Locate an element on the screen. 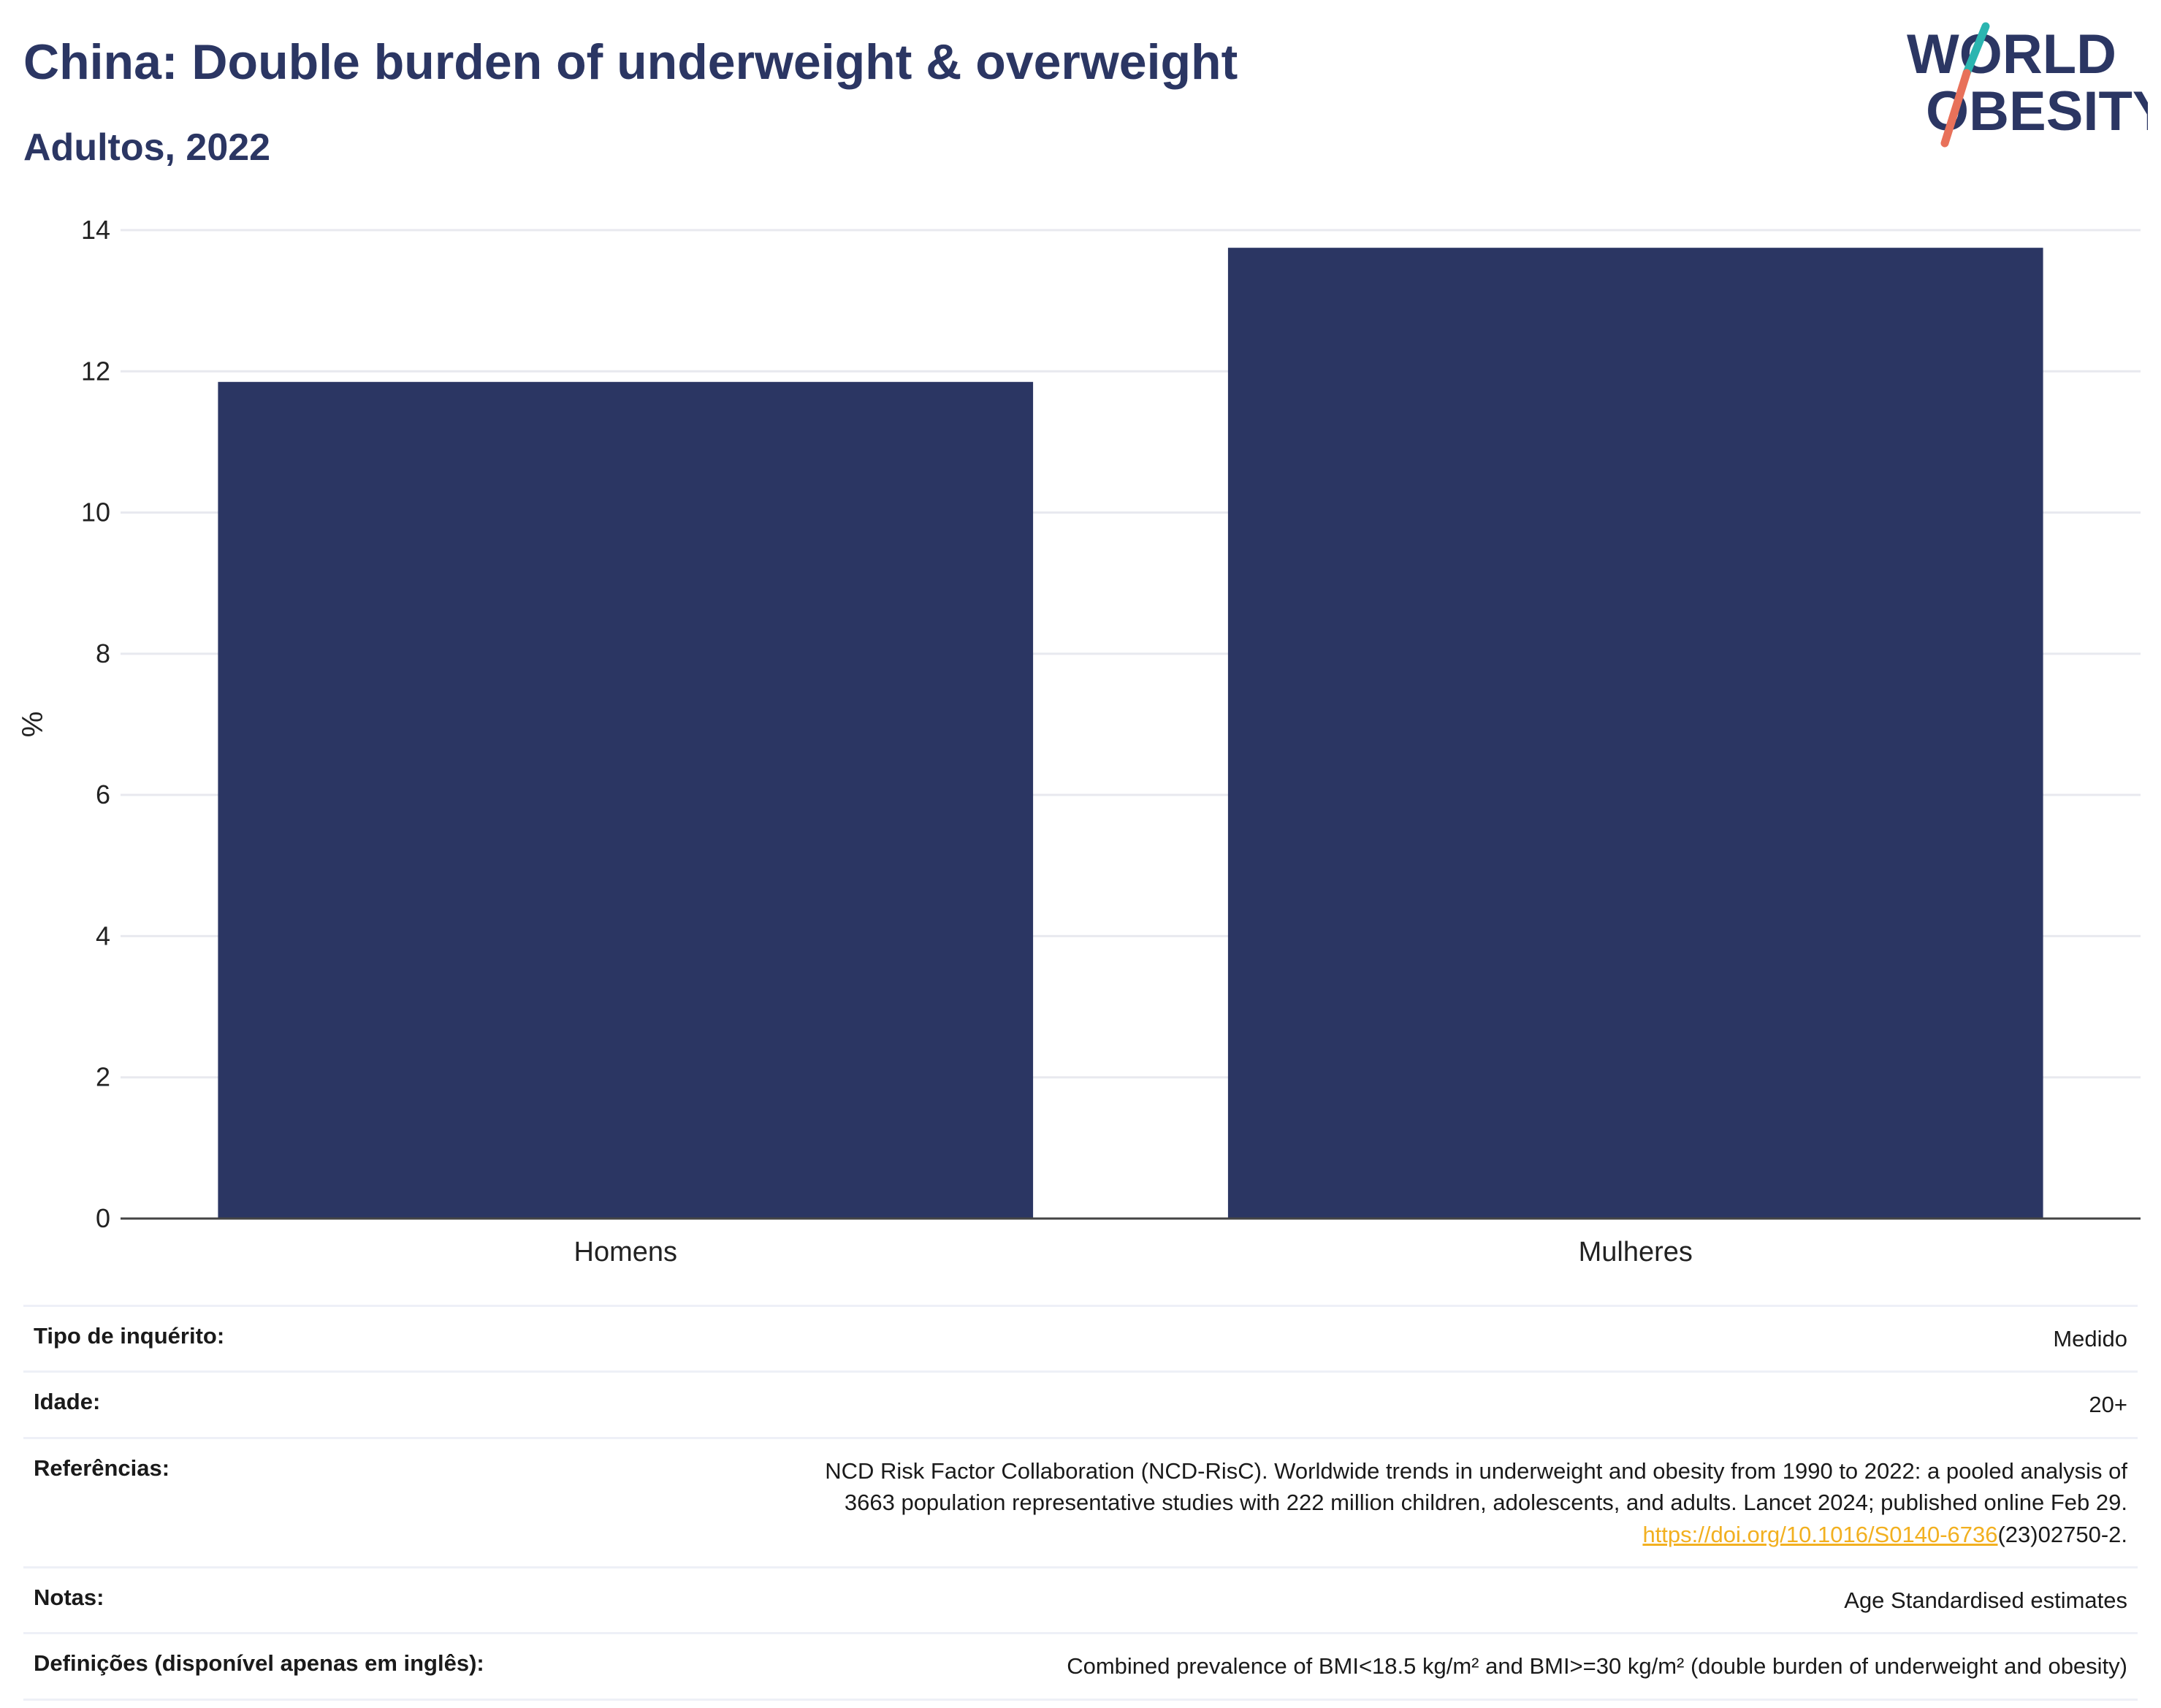 This screenshot has height=1708, width=2161. category-labels: Homens Mulheres is located at coordinates (1133, 1252).